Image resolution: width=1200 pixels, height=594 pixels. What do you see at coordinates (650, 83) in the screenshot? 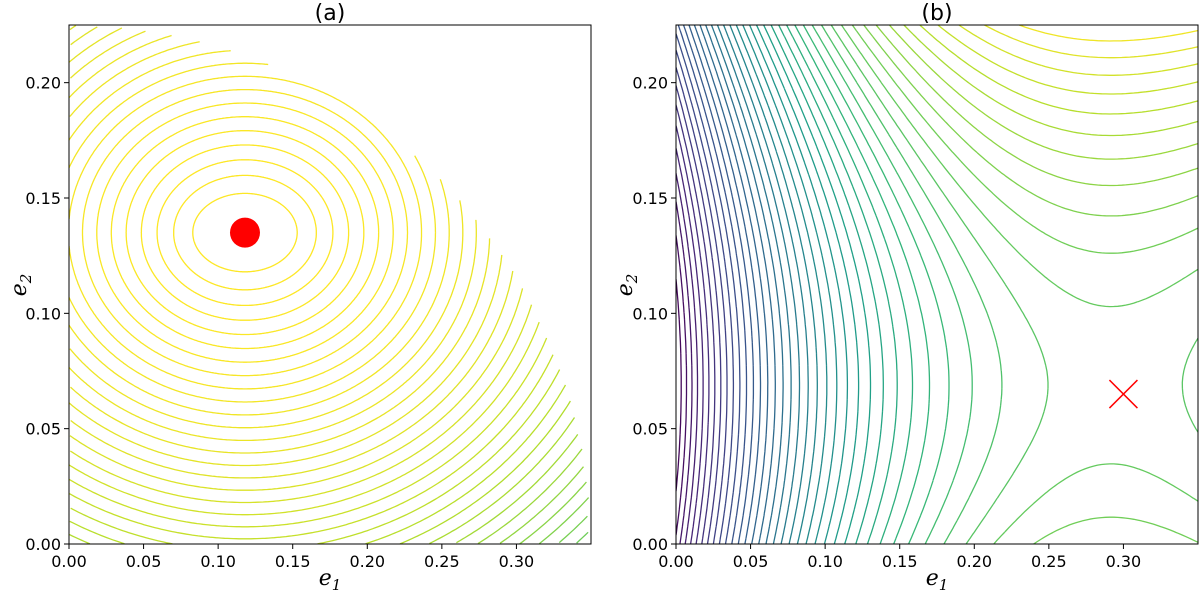
I see `y-tick-label: 0.20` at bounding box center [650, 83].